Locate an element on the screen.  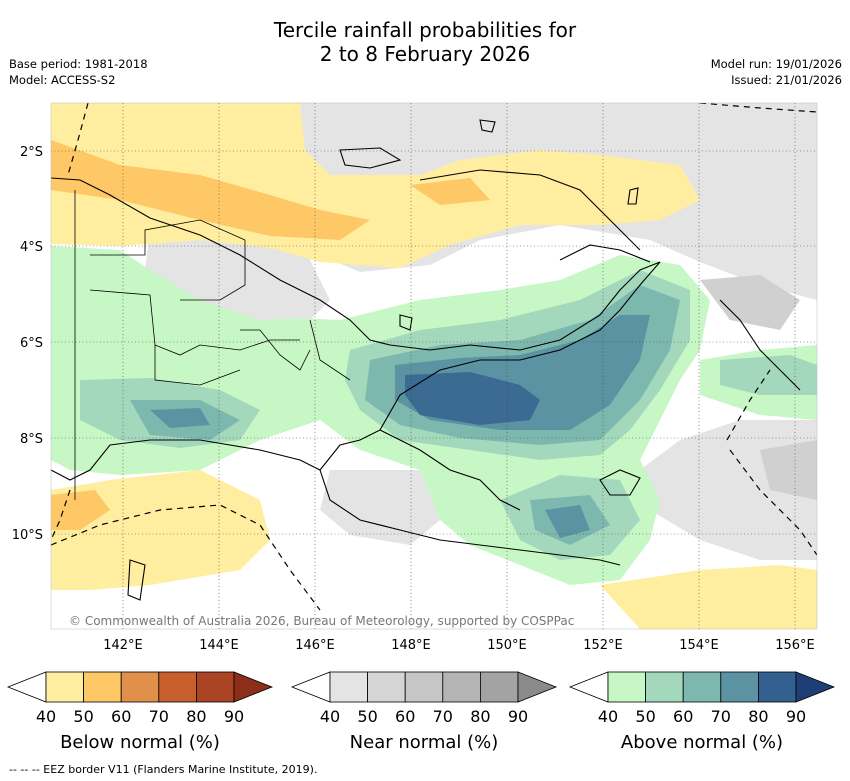
meta-left: Base period: 1981-2018 Model: ACCESS-S2 is located at coordinates (78, 72).